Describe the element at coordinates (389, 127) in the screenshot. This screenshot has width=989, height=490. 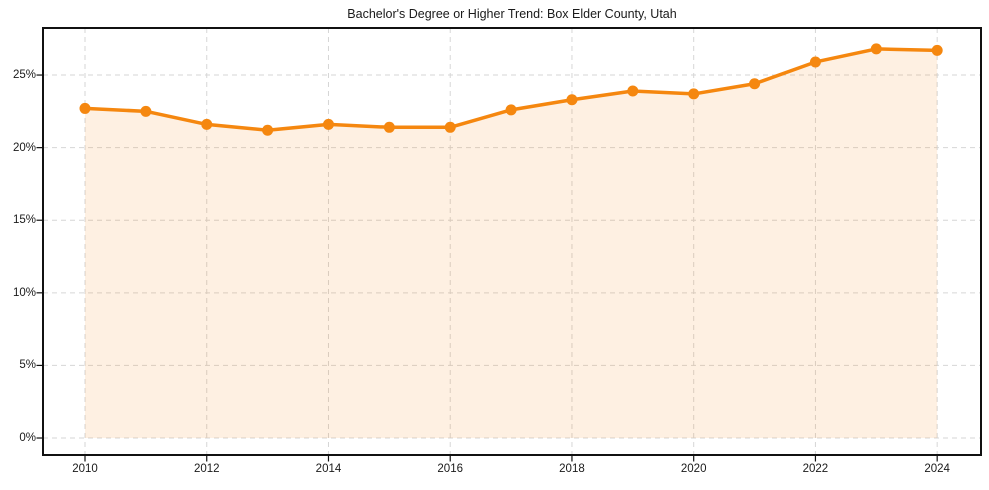
I see `data-point-marker-2015` at that location.